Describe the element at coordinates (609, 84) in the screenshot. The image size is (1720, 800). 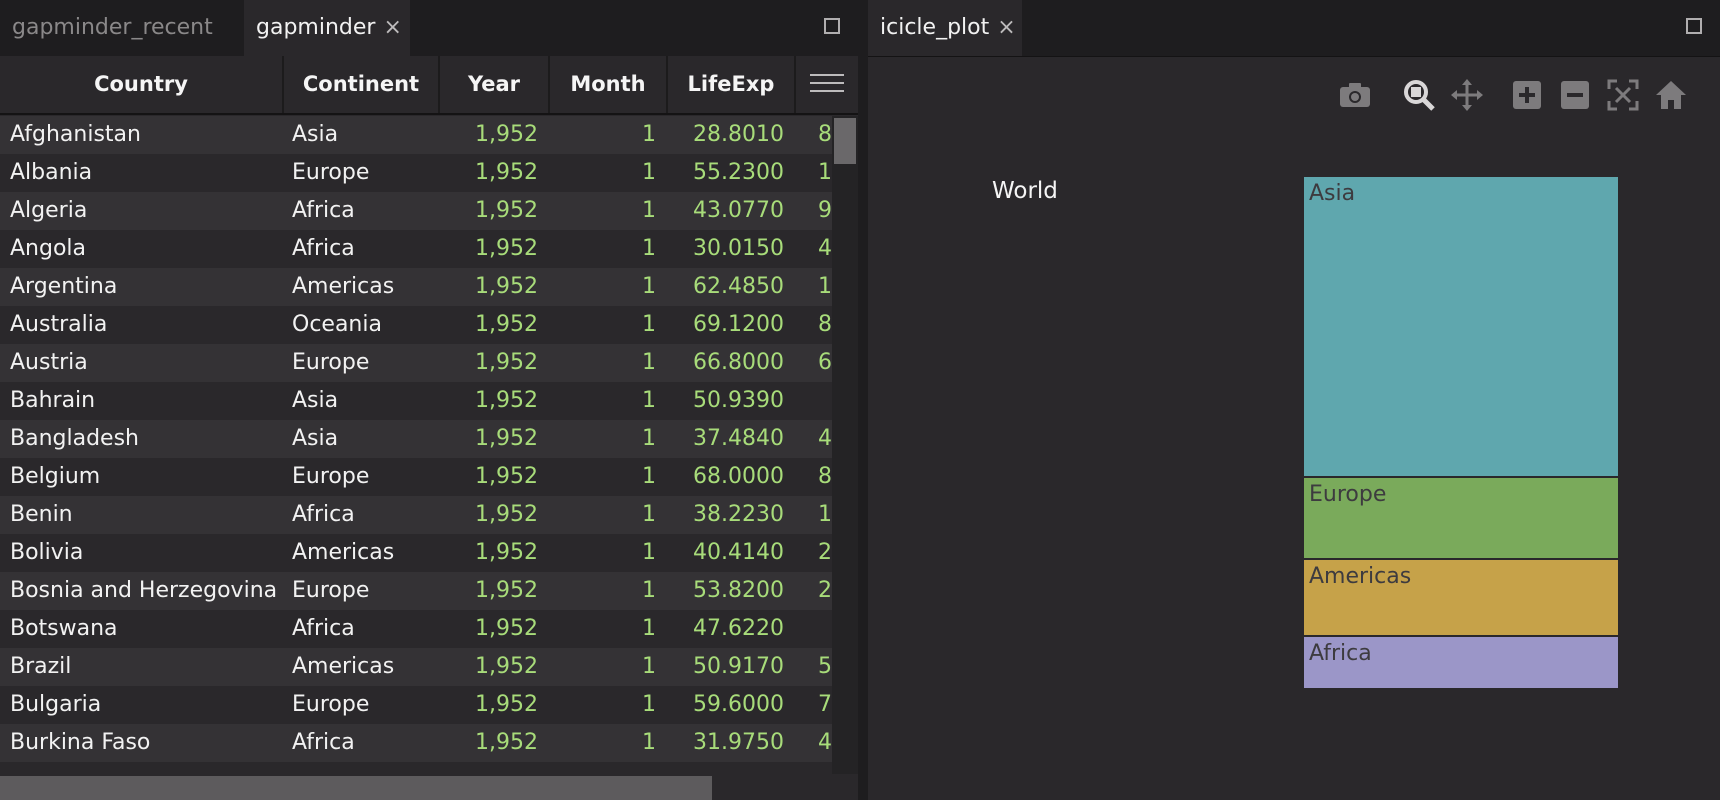
I see `column-header-month: Month` at that location.